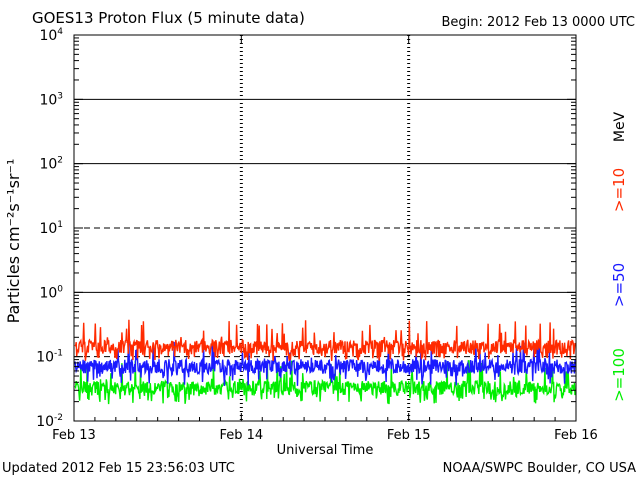 Image resolution: width=640 pixels, height=480 pixels. I want to click on x-tick-label: Feb 15, so click(409, 435).